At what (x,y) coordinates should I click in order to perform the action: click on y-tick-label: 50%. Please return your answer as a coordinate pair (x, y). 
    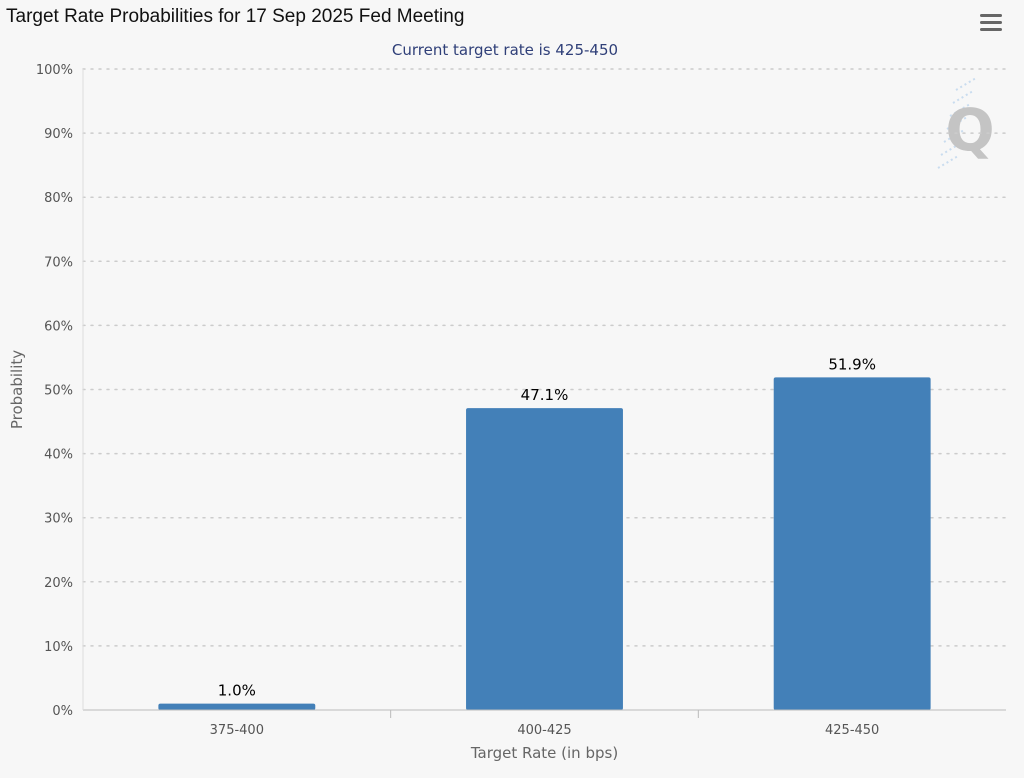
    Looking at the image, I should click on (58, 391).